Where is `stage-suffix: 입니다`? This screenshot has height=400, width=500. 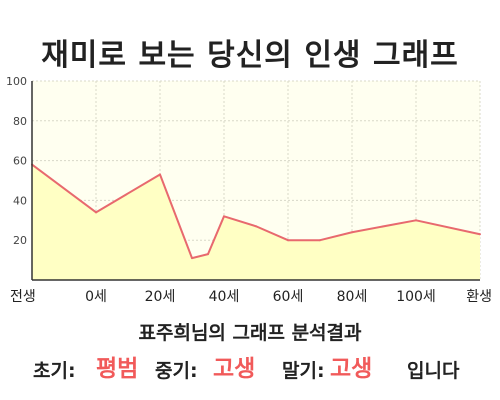
stage-suffix: 입니다 is located at coordinates (433, 371).